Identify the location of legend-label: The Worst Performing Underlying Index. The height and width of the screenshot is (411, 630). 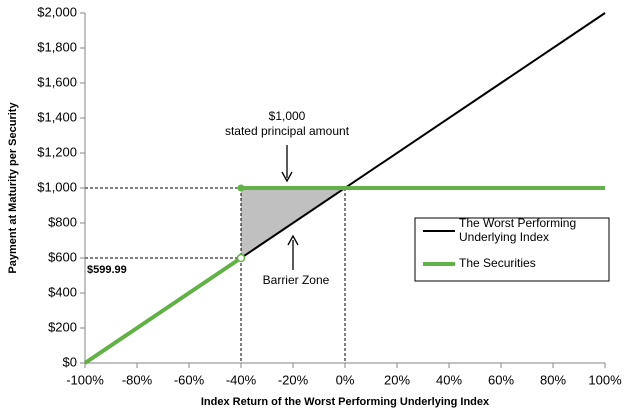
(518, 230).